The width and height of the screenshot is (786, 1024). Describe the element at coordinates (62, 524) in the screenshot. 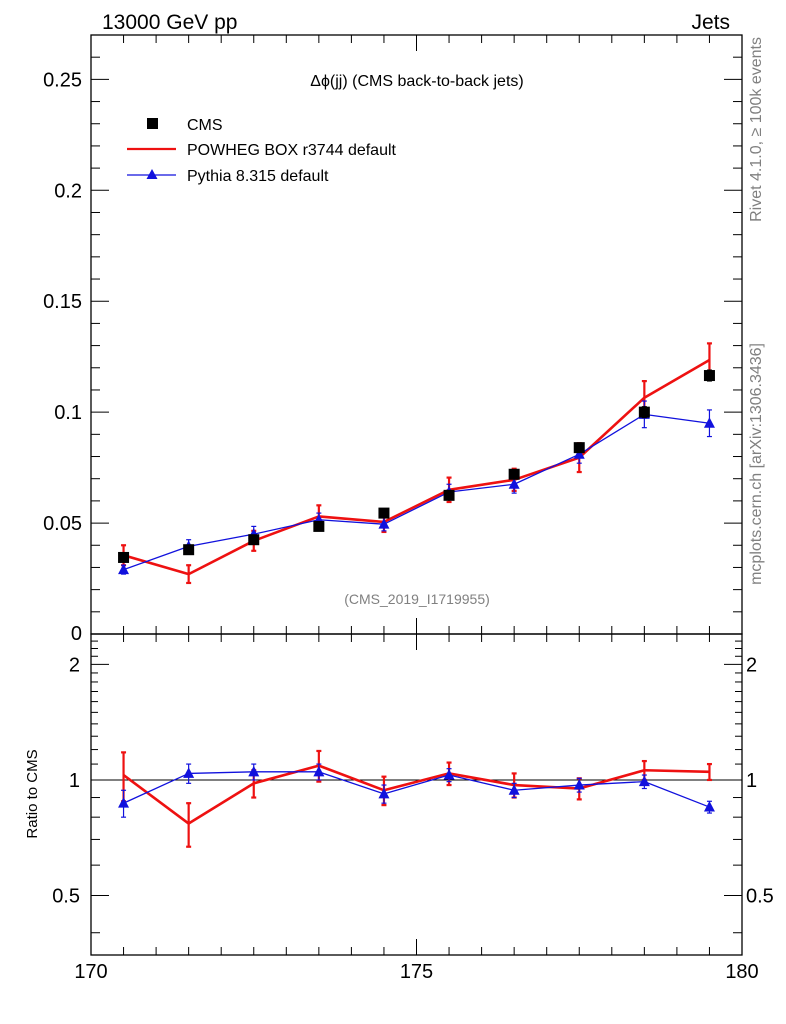

I see `y-tick-label: 0.05` at that location.